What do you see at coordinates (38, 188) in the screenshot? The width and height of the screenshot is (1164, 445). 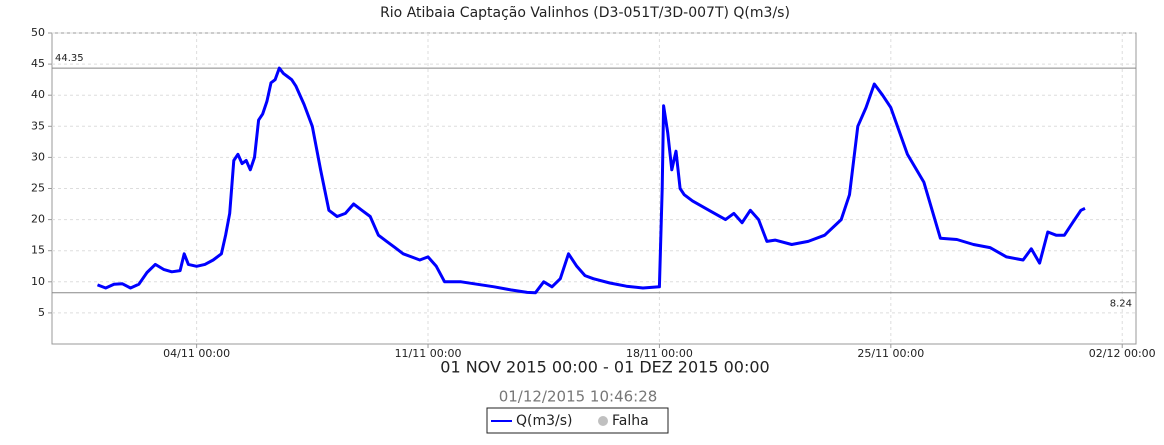 I see `y-tick-label: 25` at bounding box center [38, 188].